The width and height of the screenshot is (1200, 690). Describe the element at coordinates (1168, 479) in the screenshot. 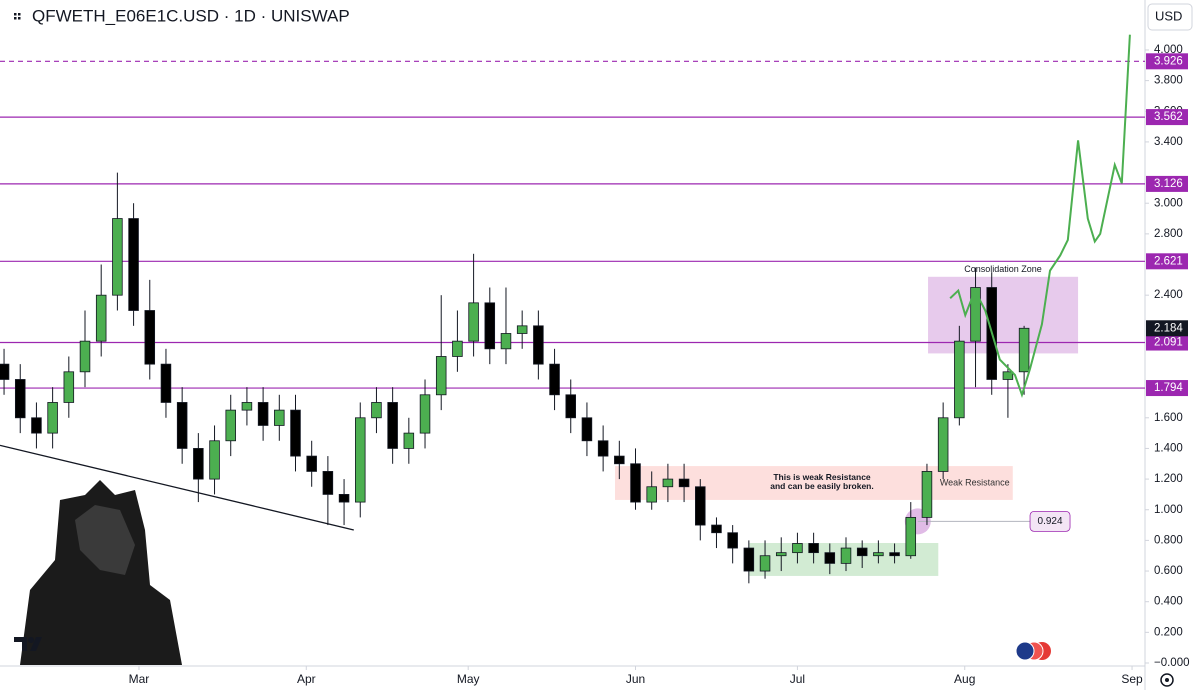

I see `y-tick-label: 1.200` at that location.